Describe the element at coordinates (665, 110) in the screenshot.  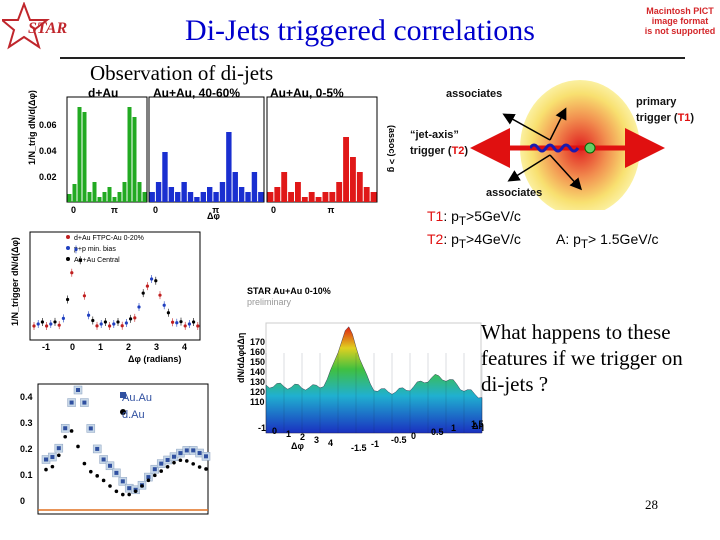
I see `primary-trigger-label: primary trigger (T1)` at that location.